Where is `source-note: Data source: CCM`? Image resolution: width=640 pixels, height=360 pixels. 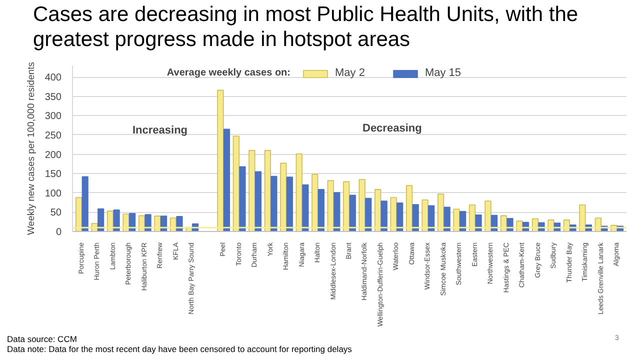
source-note: Data source: CCM is located at coordinates (42, 339).